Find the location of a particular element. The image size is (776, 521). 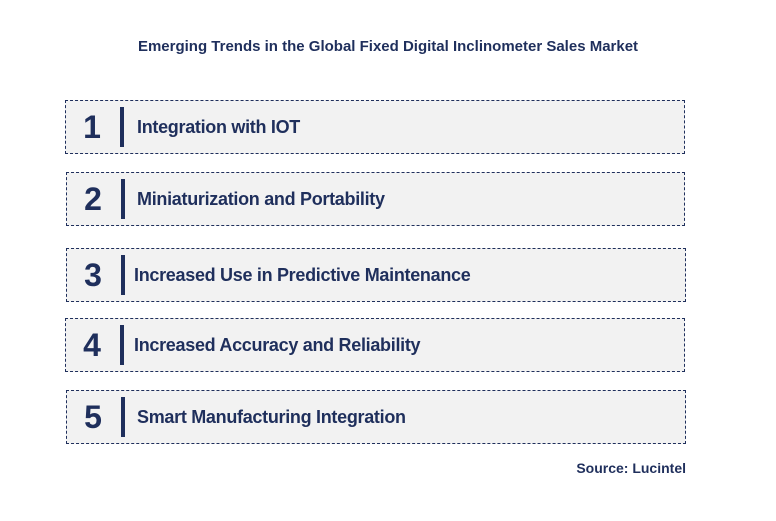

trend-row-2: 2 Miniaturization and Portability is located at coordinates (375, 199).